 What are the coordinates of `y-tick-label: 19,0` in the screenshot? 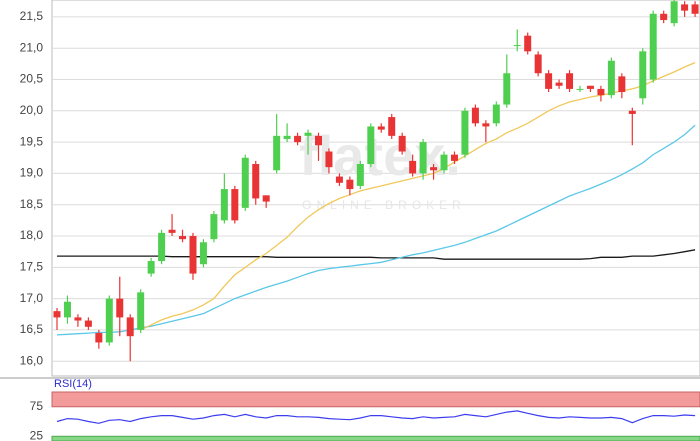 It's located at (32, 173).